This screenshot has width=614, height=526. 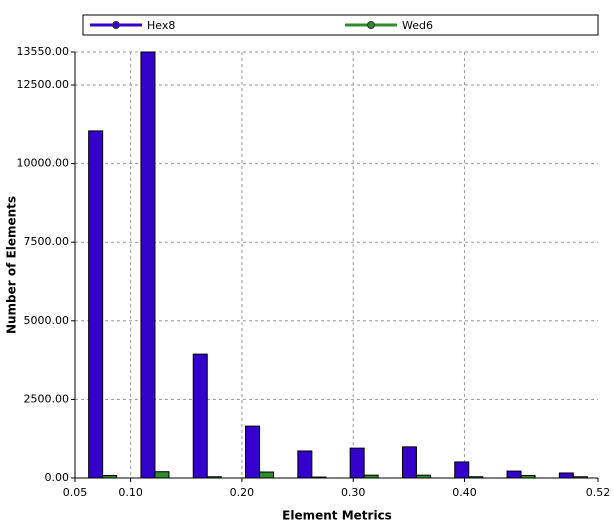 What do you see at coordinates (598, 492) in the screenshot?
I see `x-tick-label: 0.52` at bounding box center [598, 492].